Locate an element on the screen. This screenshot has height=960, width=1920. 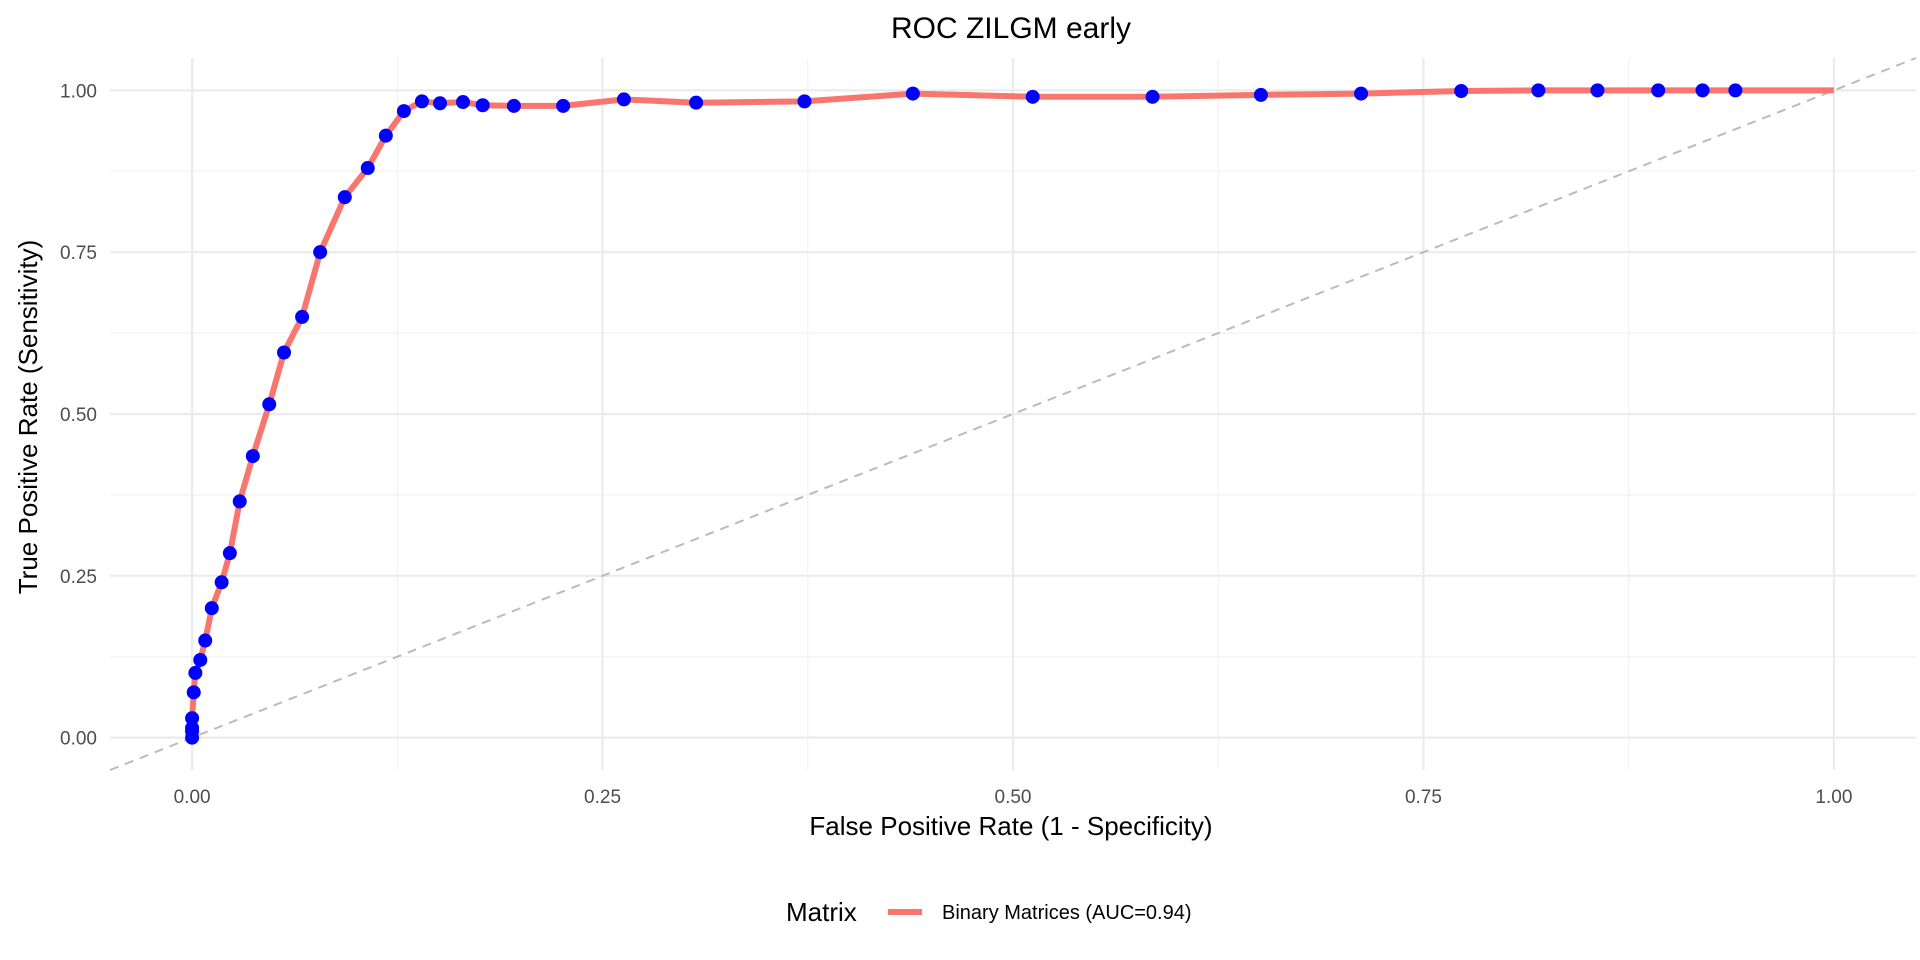
x-axis-title: False Positive Rate (1 - Specificity) is located at coordinates (1010, 826).